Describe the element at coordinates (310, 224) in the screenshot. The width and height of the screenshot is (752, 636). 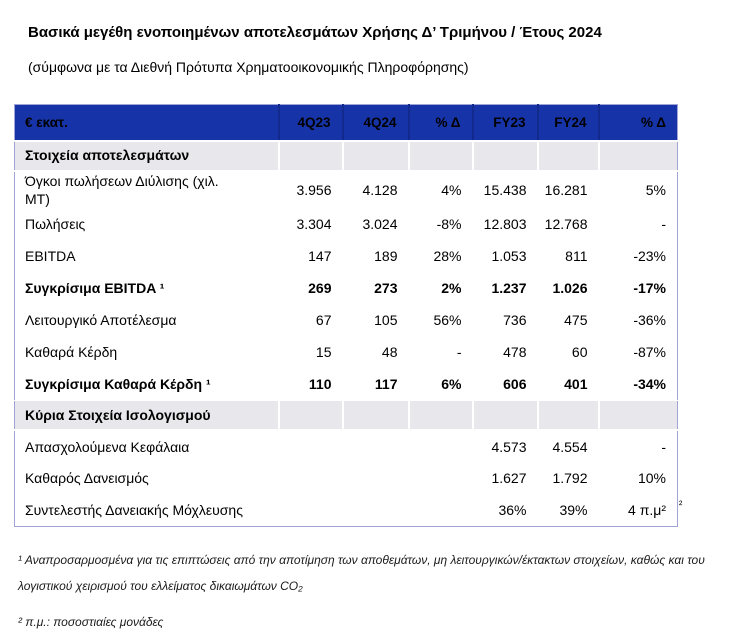
I see `cell-value: 3.304` at that location.